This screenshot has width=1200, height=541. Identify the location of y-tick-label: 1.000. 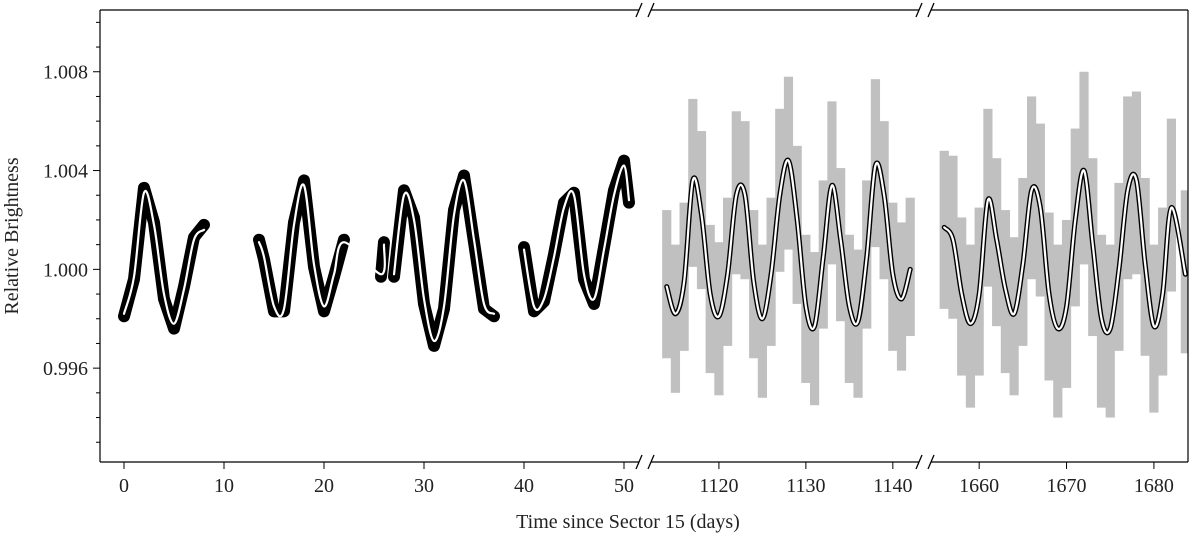
(65, 270).